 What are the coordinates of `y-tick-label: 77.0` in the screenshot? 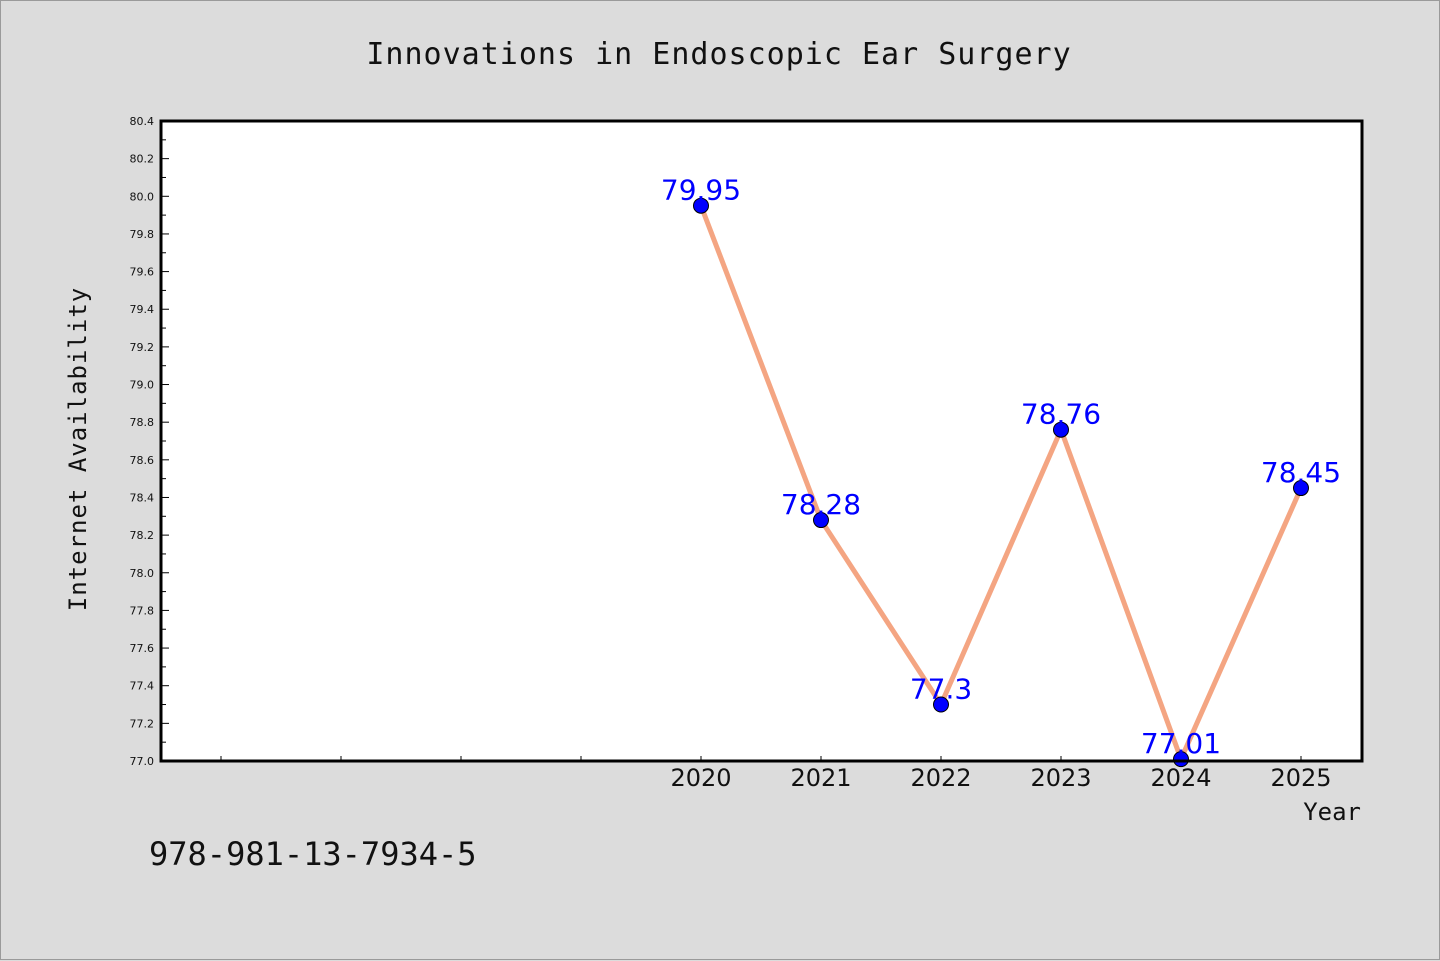 It's located at (142, 761).